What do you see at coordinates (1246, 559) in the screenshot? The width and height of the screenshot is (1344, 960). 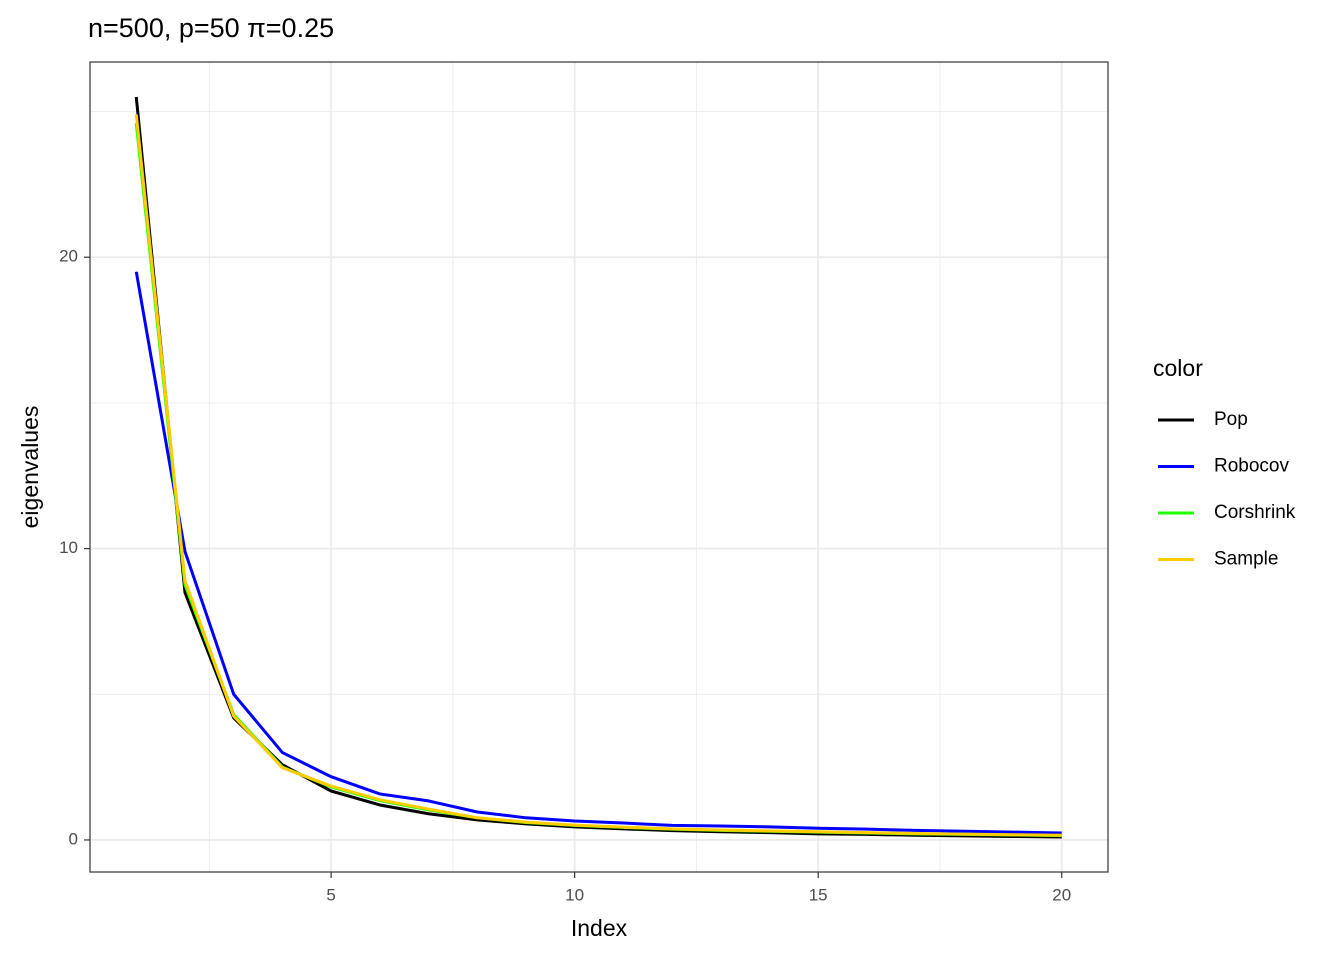 I see `legend-label: Sample` at bounding box center [1246, 559].